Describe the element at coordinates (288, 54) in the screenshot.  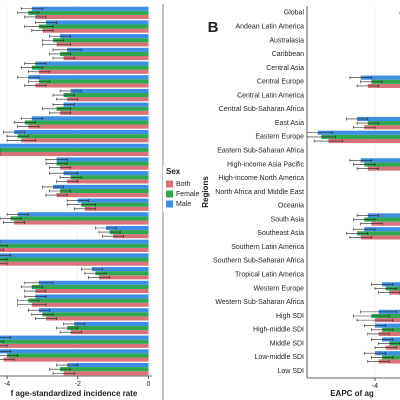
I see `y-tick-label: Caribbean` at that location.